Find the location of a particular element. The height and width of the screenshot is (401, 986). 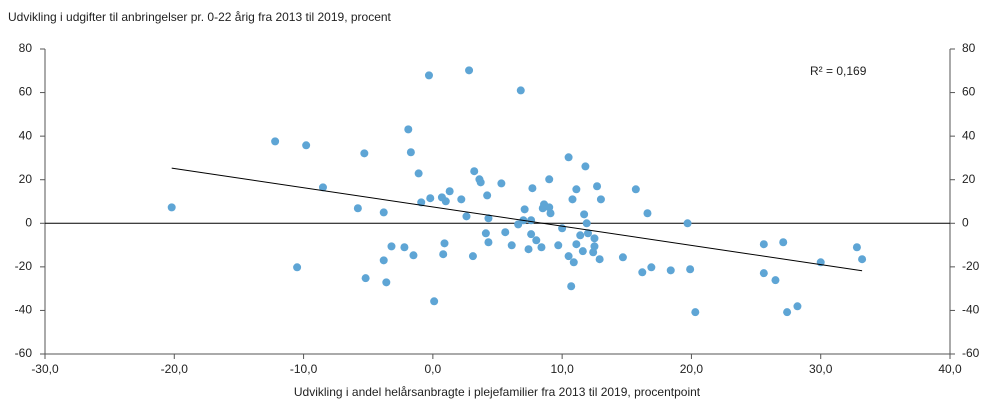

x-tick-label: 20,0 is located at coordinates (692, 369).